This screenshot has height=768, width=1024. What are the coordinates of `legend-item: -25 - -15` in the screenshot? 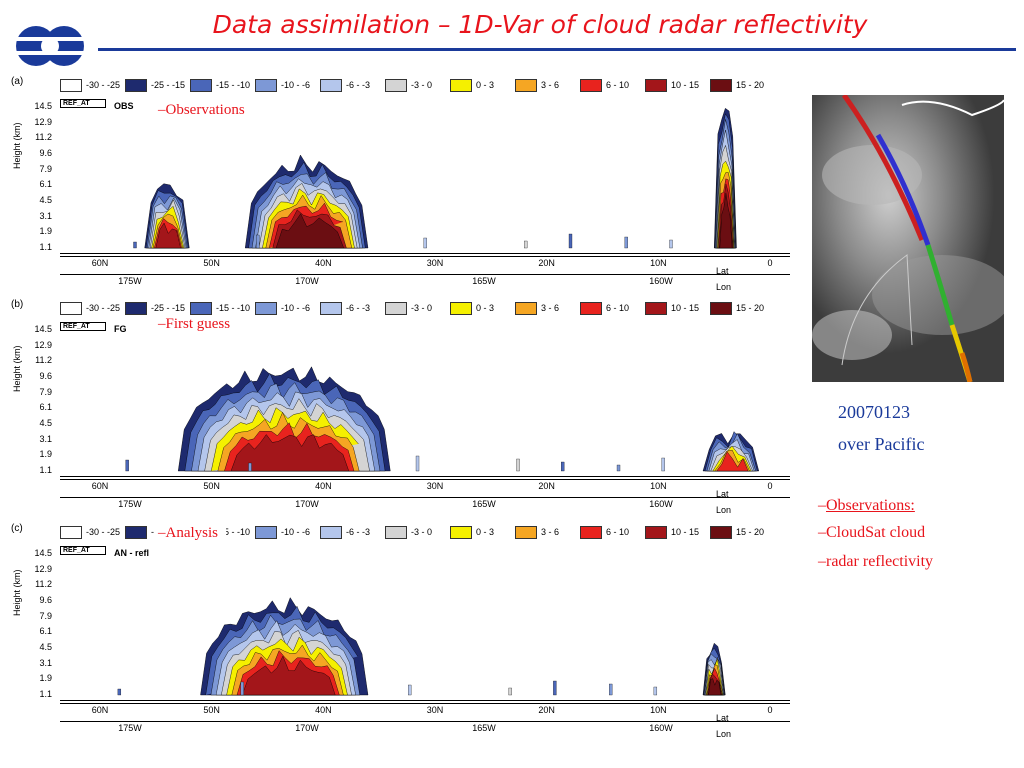 It's located at (157, 85).